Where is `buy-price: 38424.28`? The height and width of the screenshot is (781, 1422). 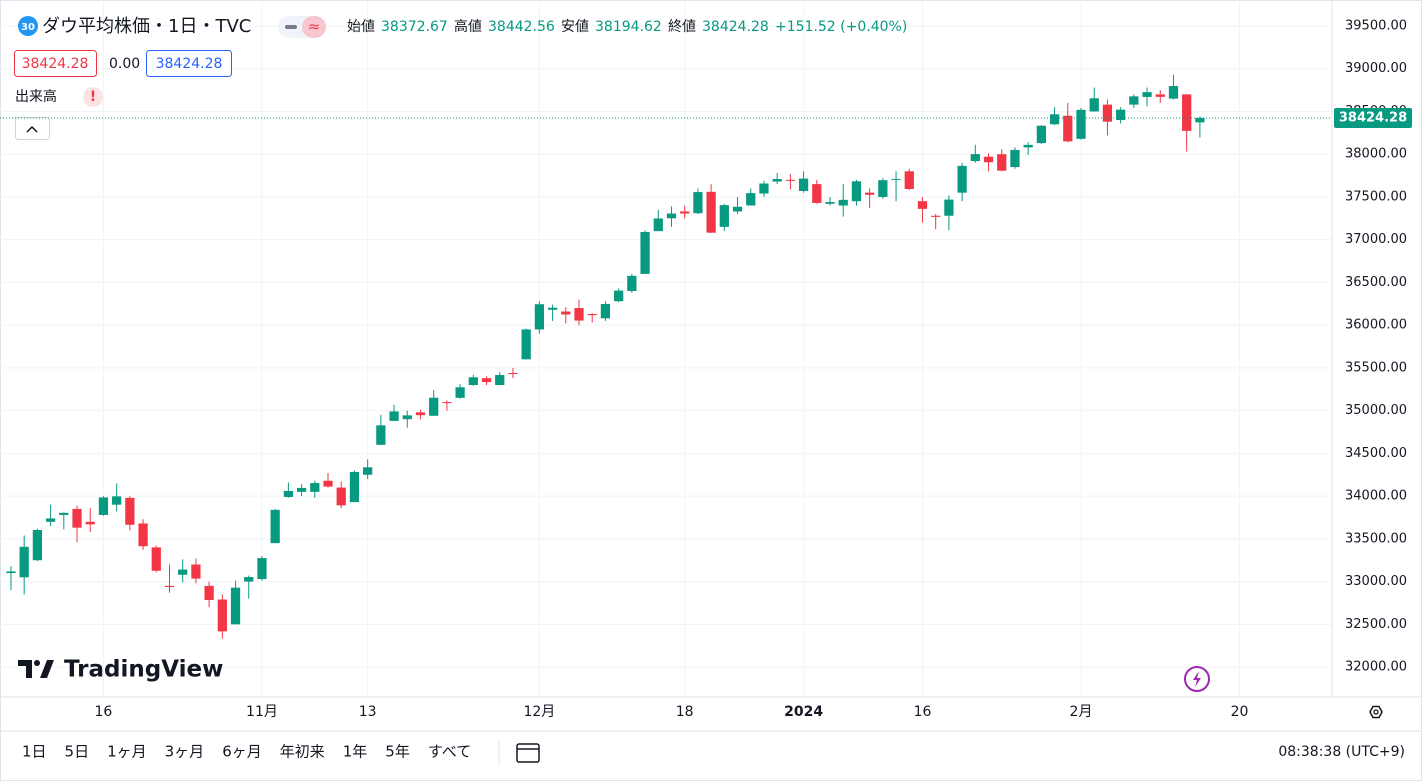 buy-price: 38424.28 is located at coordinates (189, 64).